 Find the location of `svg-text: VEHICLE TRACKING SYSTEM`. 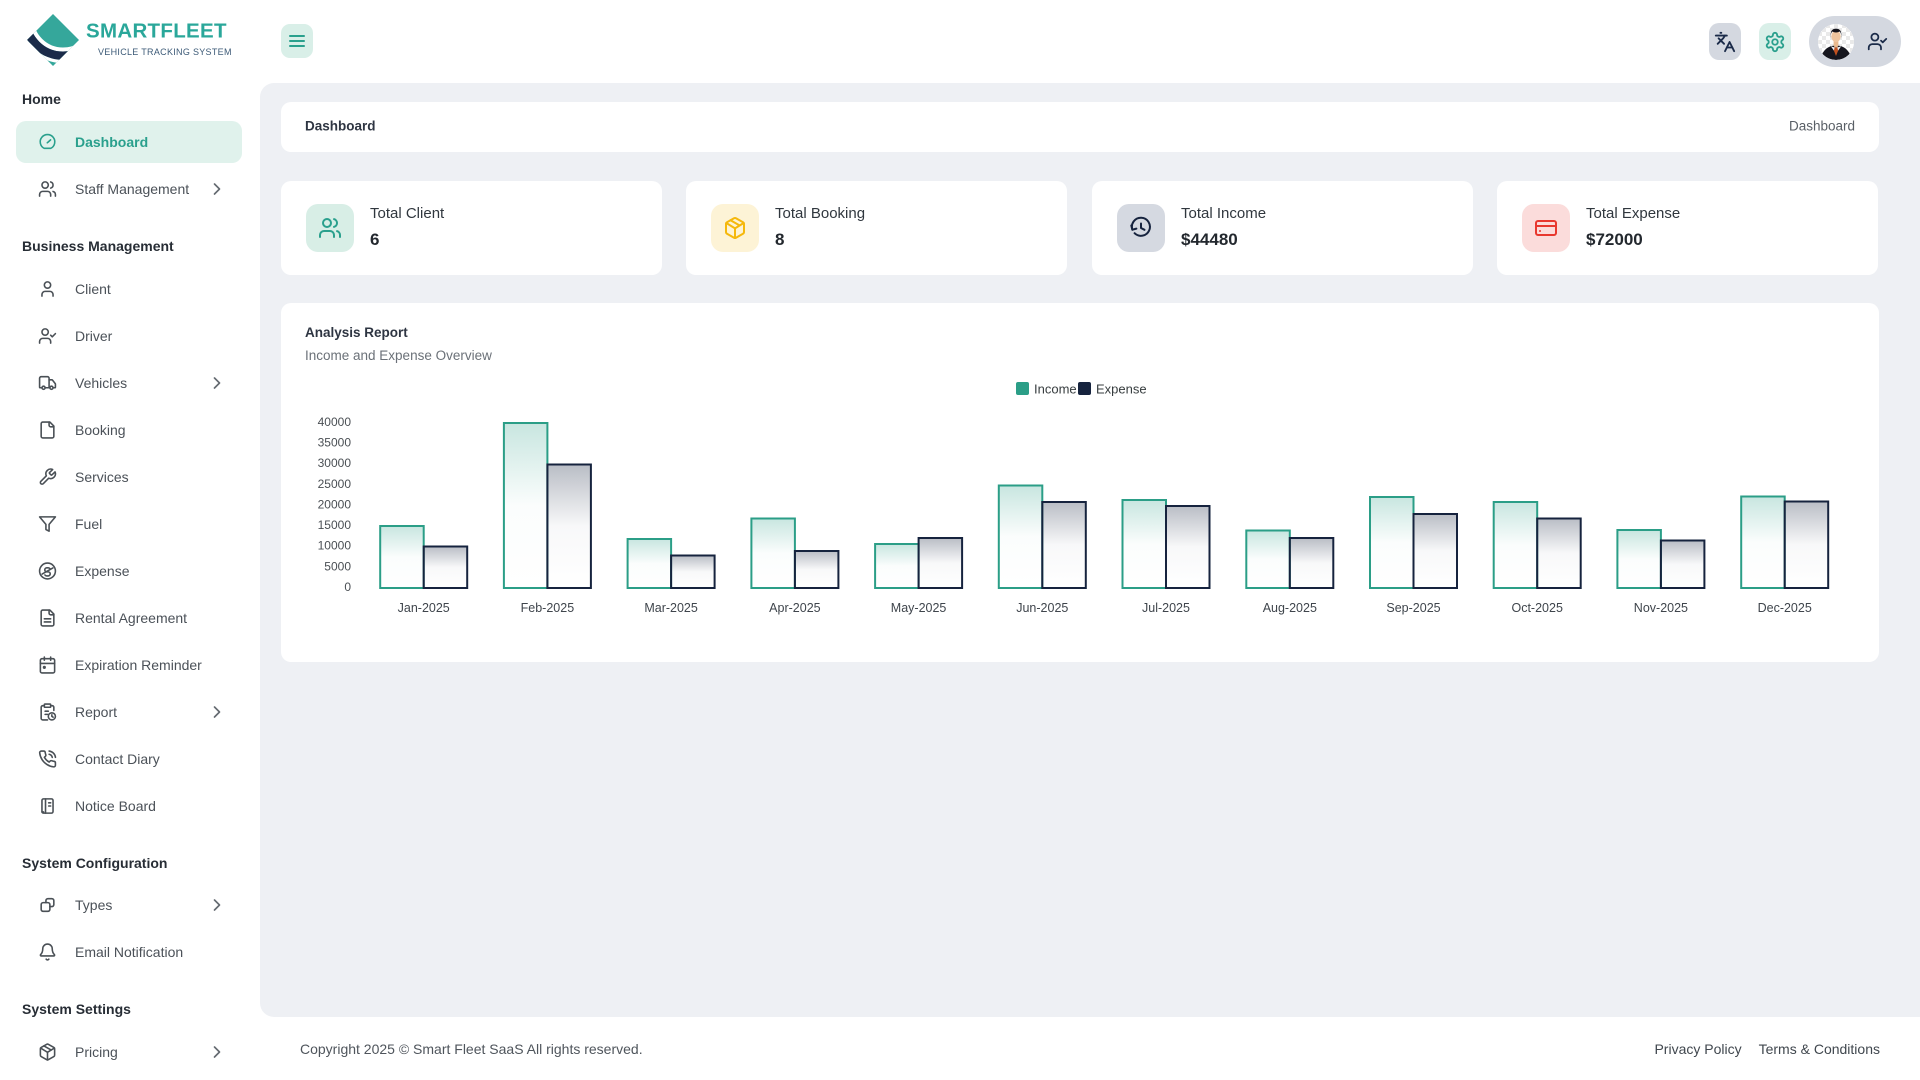

svg-text: VEHICLE TRACKING SYSTEM is located at coordinates (165, 52).